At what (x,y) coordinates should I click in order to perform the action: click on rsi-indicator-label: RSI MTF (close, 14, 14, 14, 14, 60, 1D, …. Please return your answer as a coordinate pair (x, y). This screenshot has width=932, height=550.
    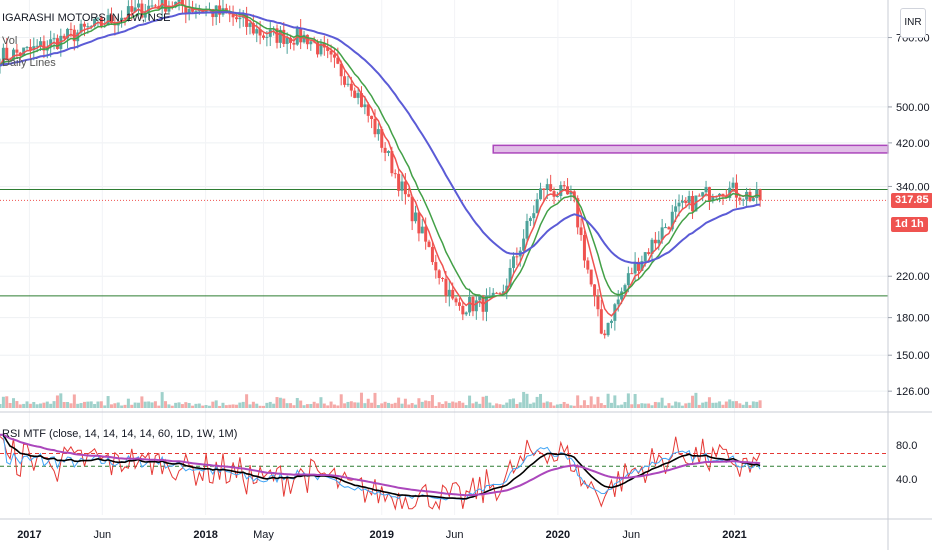
    Looking at the image, I should click on (120, 434).